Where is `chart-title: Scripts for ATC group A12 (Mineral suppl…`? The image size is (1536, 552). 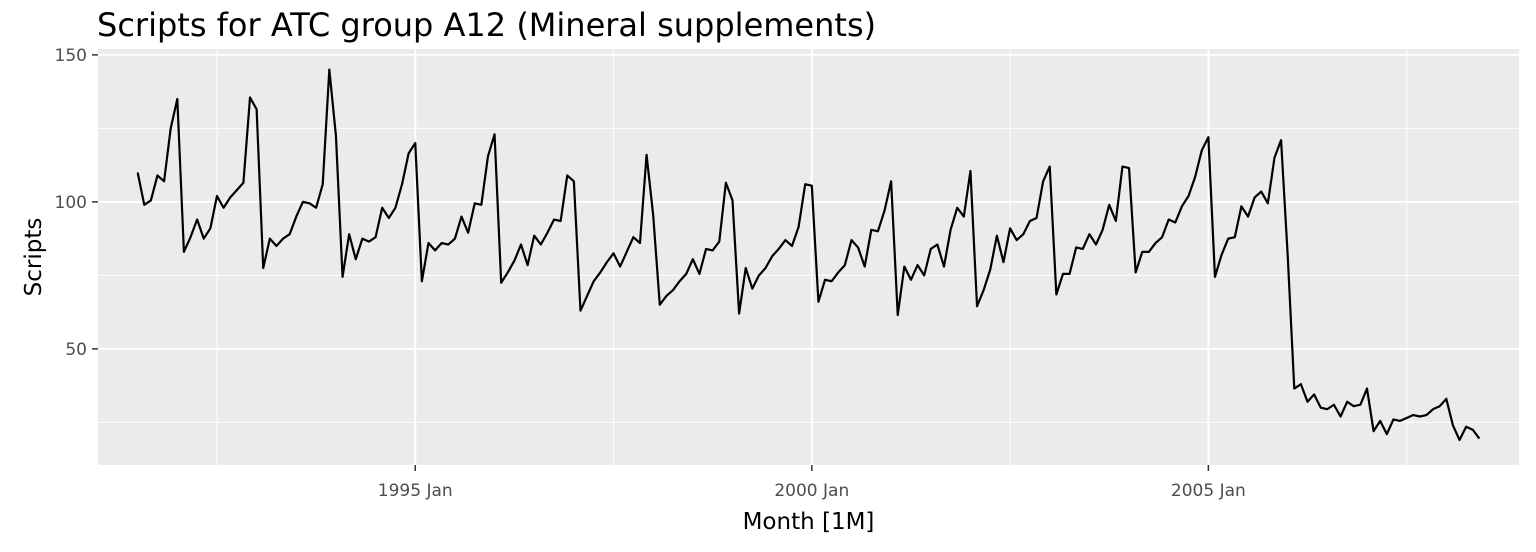
chart-title: Scripts for ATC group A12 (Mineral suppl… is located at coordinates (487, 25).